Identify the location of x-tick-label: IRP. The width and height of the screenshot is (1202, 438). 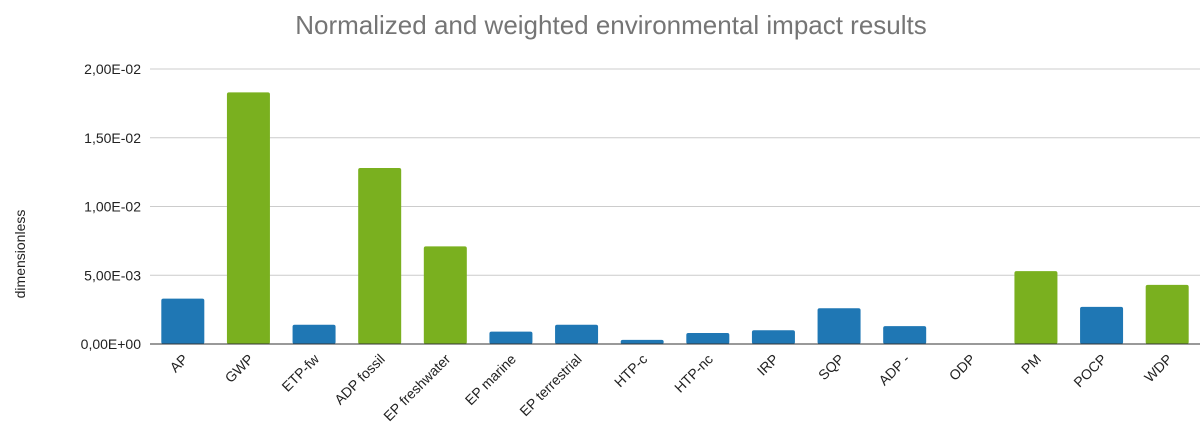
(768, 365).